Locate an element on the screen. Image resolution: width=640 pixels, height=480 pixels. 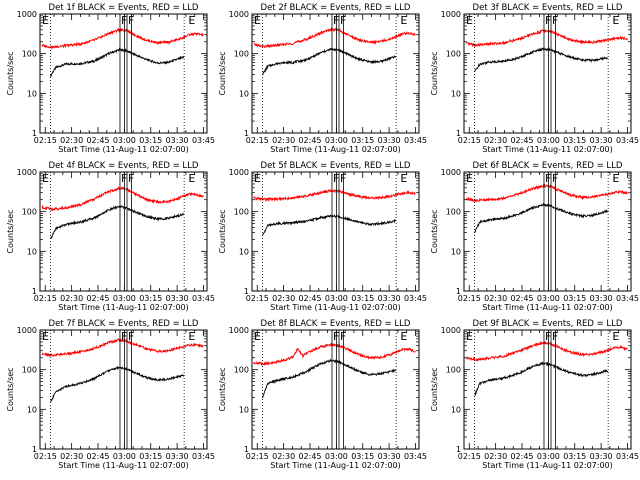
panel-title: Det 7f BLACK = Events, RED = LLD is located at coordinates (124, 324).